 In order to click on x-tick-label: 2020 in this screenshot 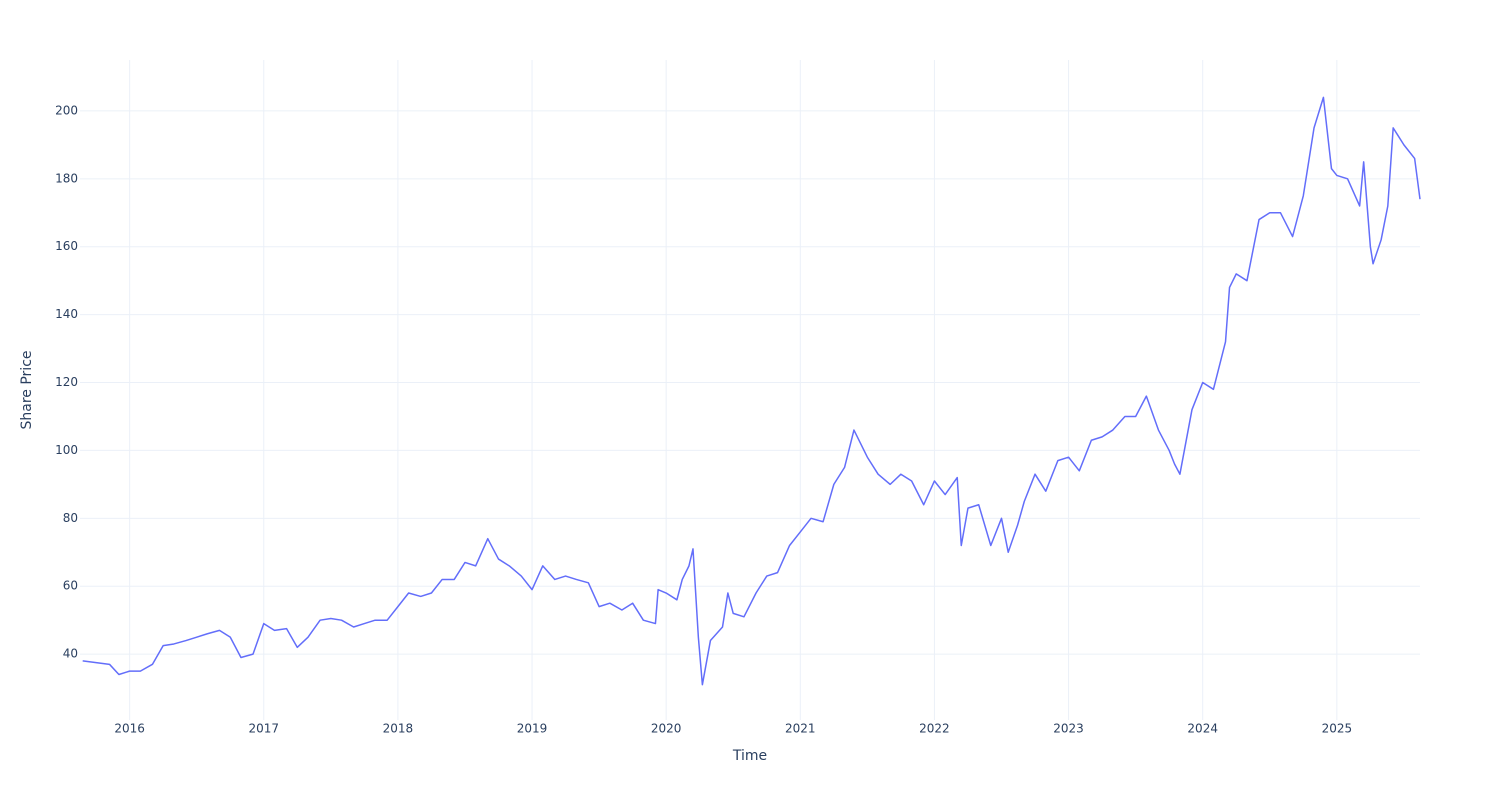, I will do `click(666, 729)`.